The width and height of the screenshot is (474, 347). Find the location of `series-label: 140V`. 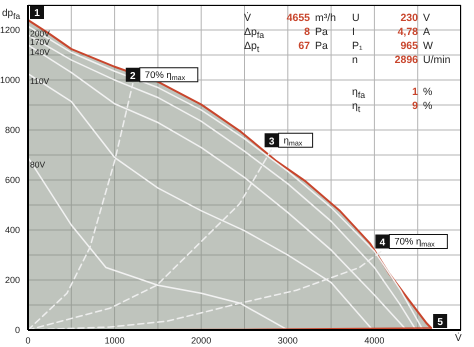

series-label: 140V is located at coordinates (40, 52).